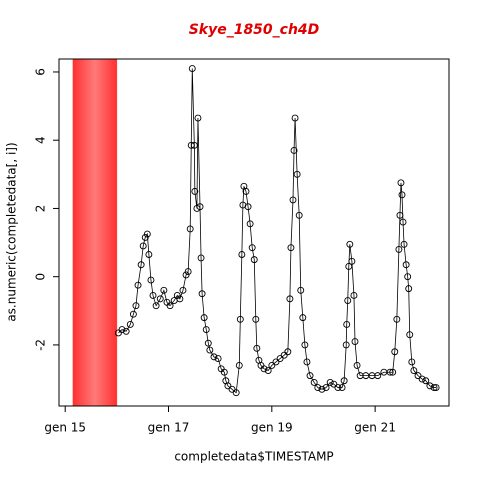  What do you see at coordinates (41, 277) in the screenshot?
I see `y-tick-label: 0` at bounding box center [41, 277].